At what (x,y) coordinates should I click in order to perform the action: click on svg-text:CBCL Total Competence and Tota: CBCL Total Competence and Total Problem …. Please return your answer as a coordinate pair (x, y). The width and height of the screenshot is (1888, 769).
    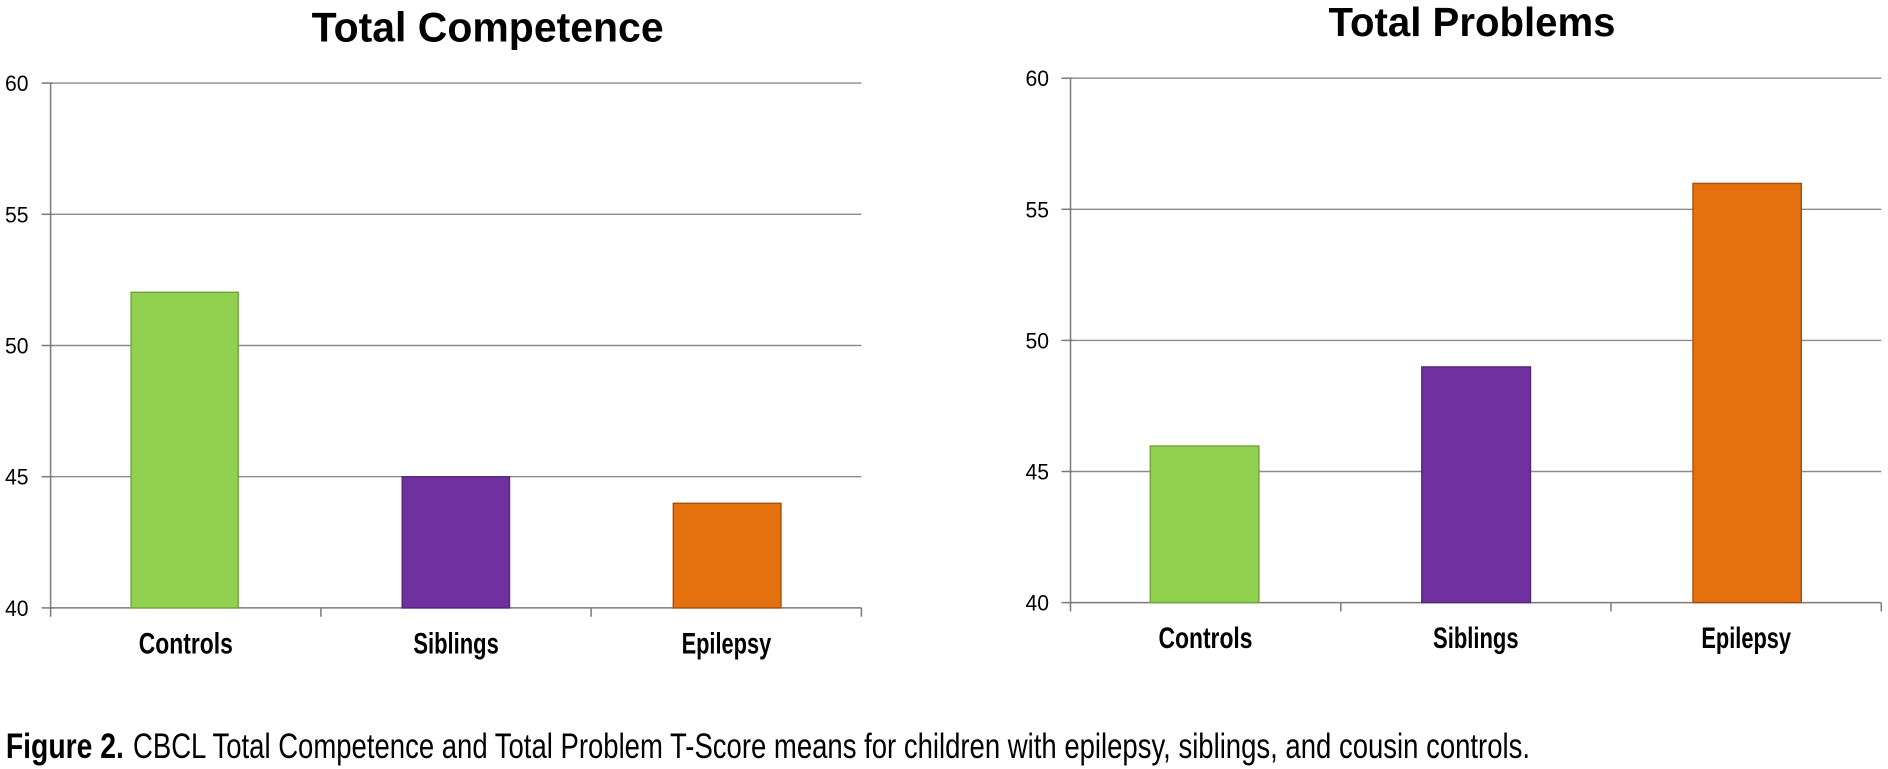
    Looking at the image, I should click on (831, 746).